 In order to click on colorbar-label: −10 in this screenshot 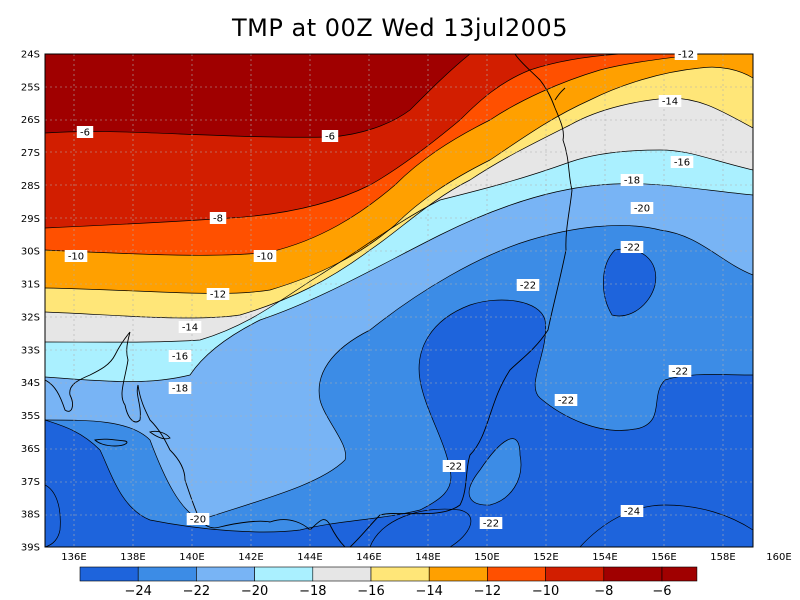, I will do `click(545, 591)`.